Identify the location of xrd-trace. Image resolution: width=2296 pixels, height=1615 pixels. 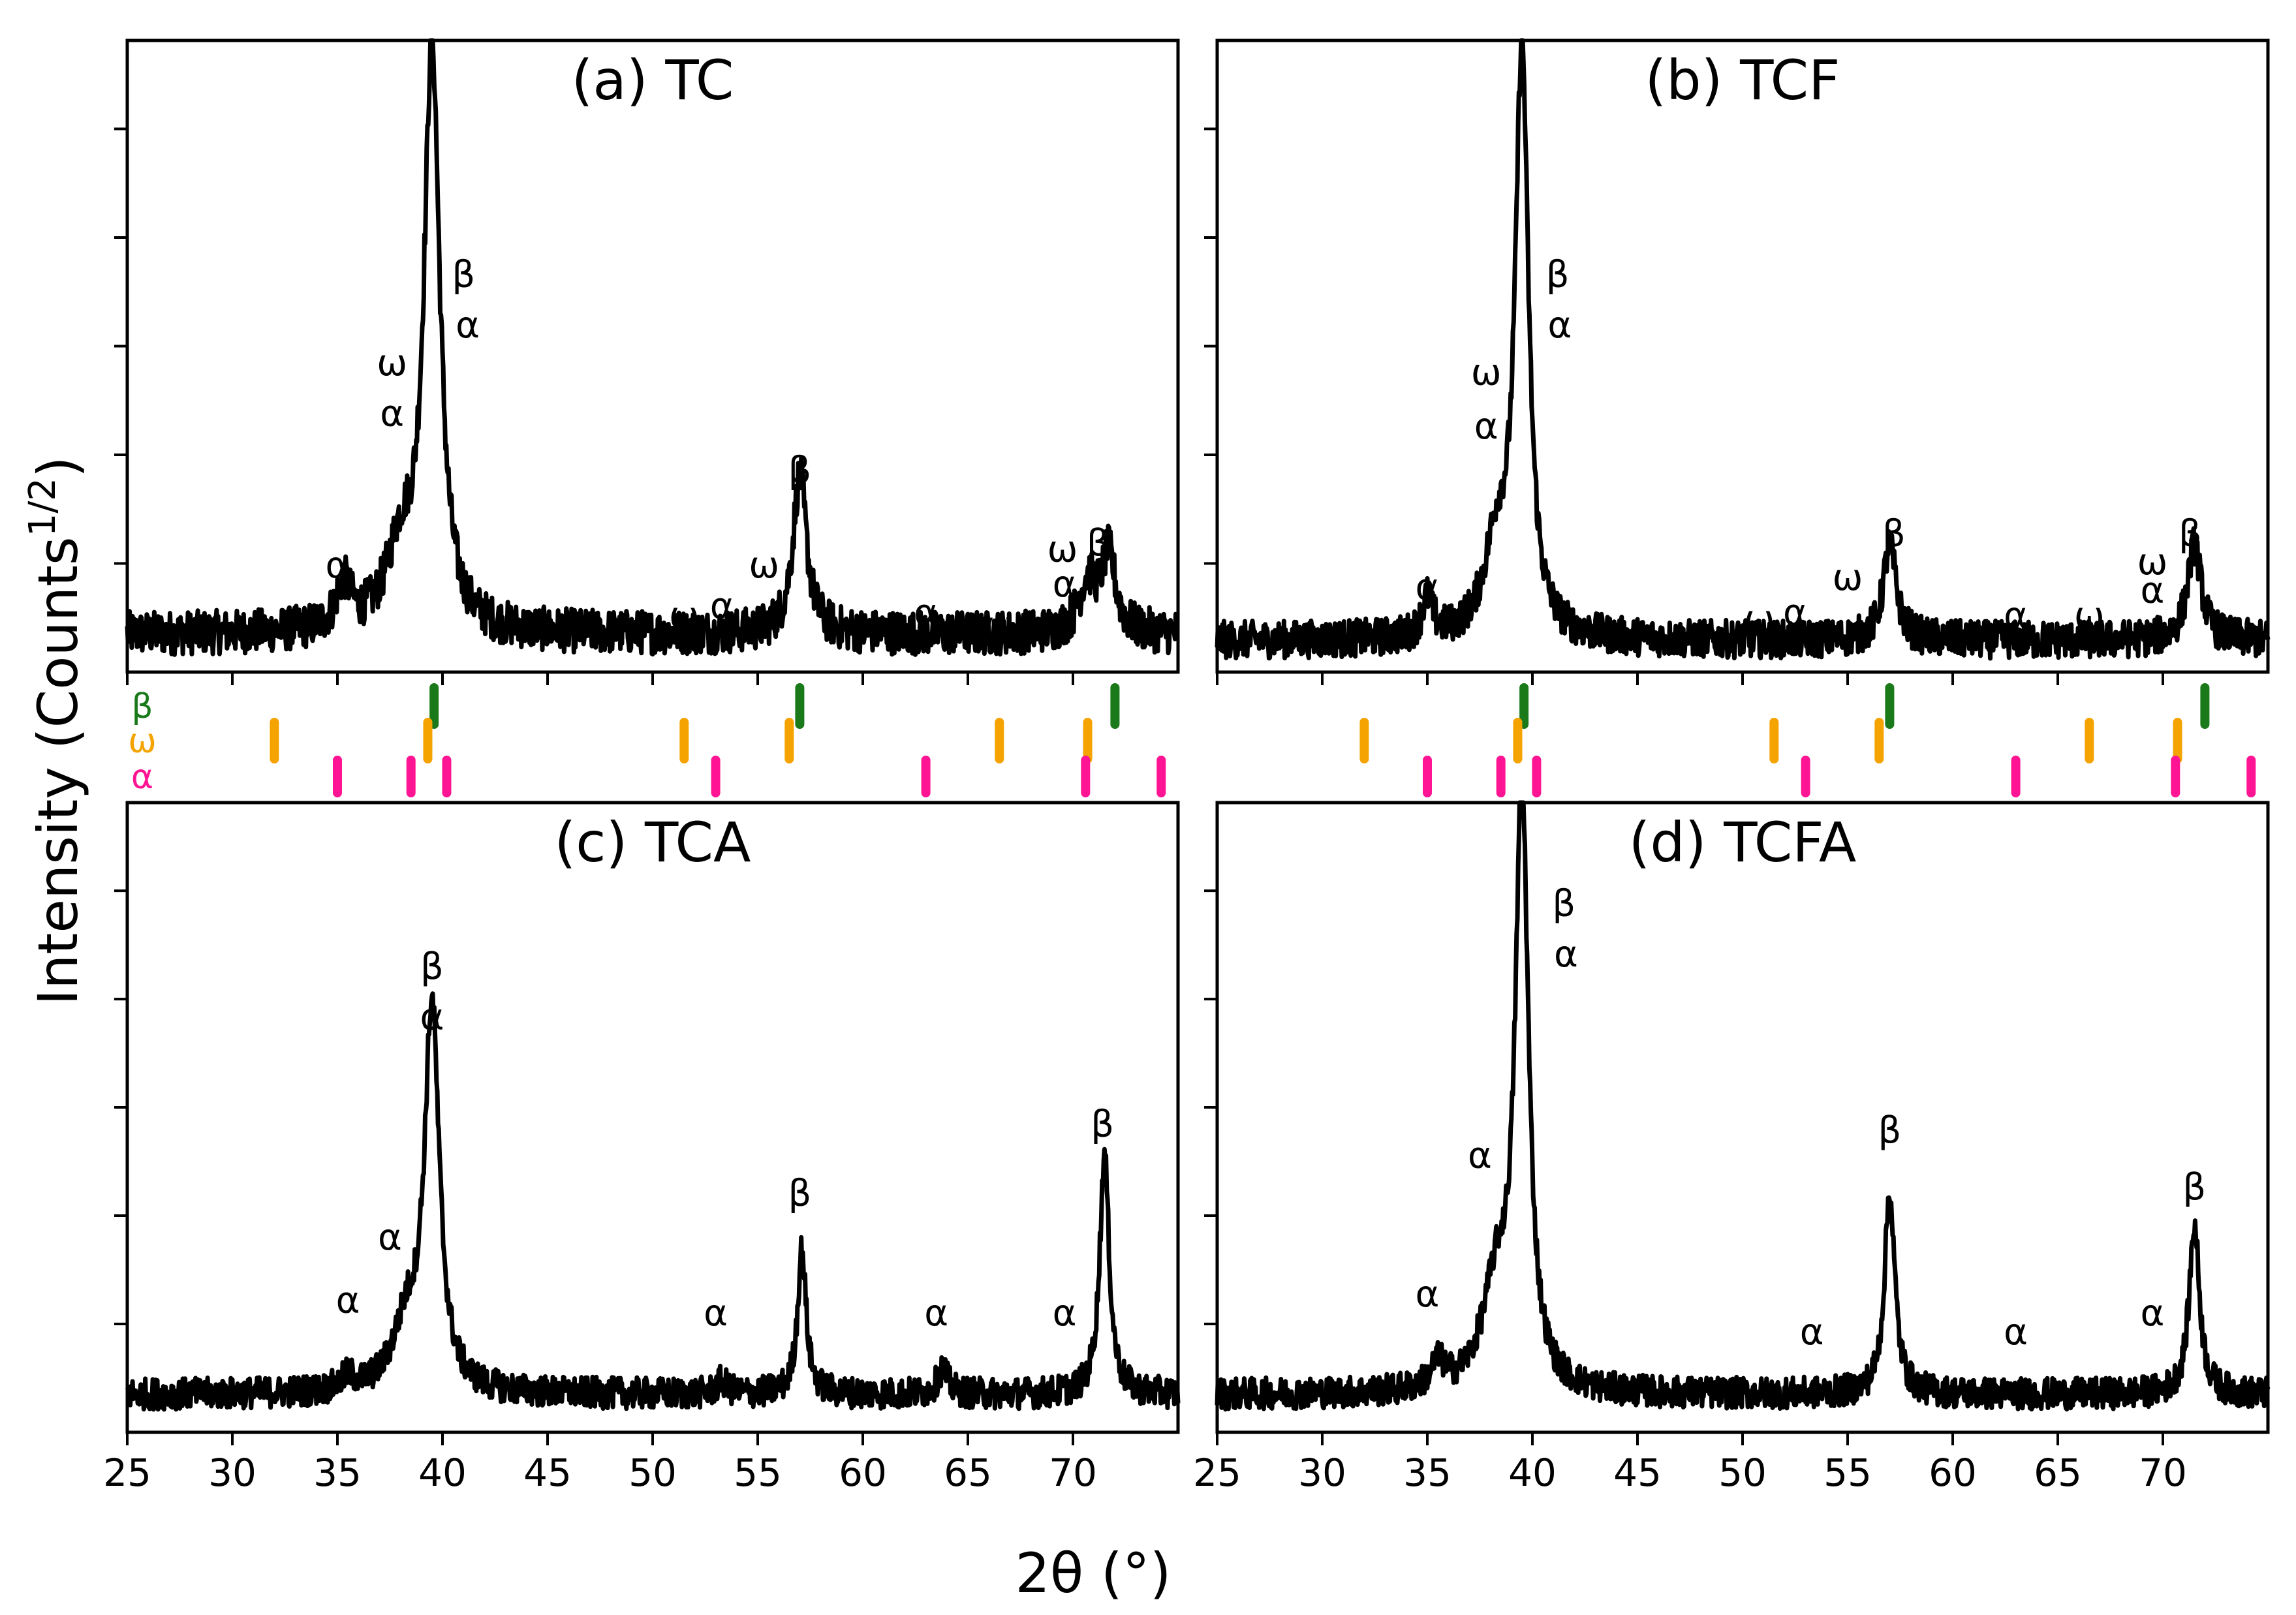
(653, 1201).